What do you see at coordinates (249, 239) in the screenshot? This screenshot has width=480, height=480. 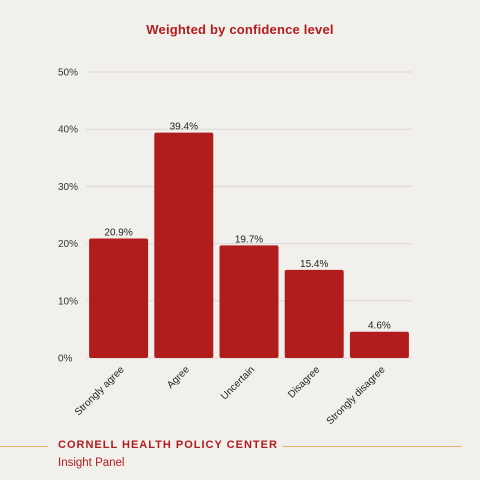 I see `data-label: 19.7%` at bounding box center [249, 239].